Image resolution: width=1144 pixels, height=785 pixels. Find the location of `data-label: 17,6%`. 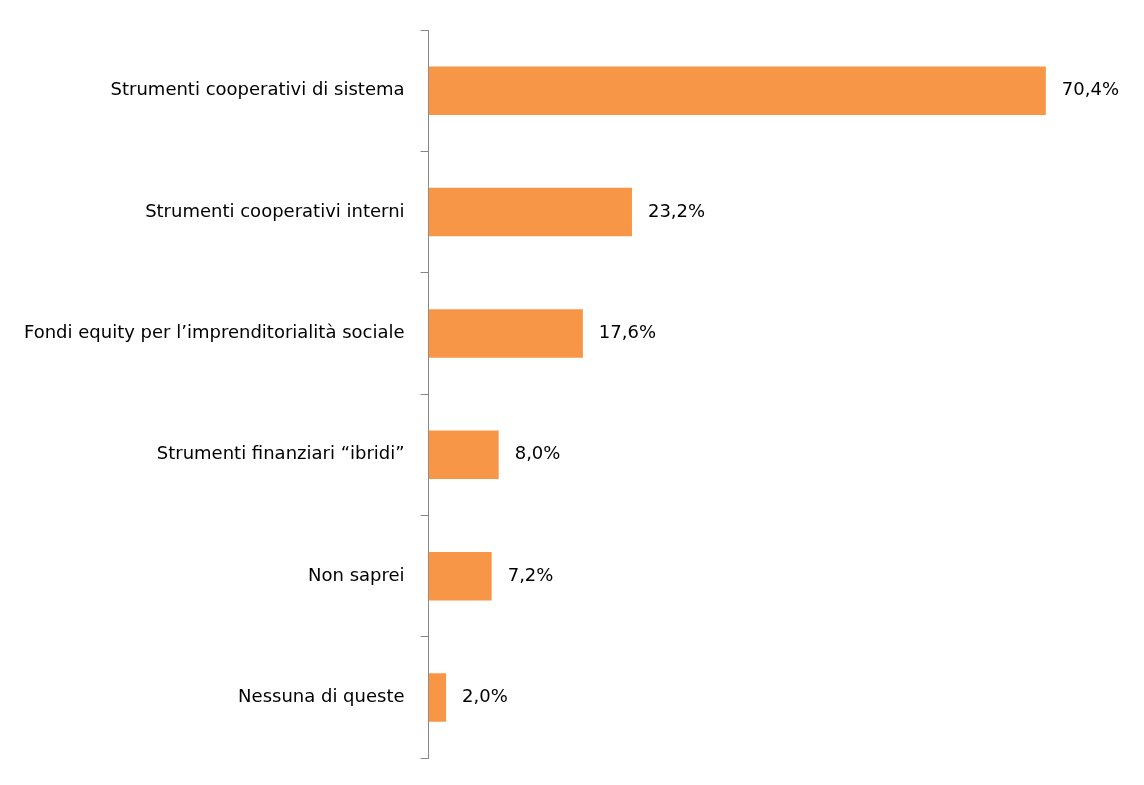

data-label: 17,6% is located at coordinates (627, 332).